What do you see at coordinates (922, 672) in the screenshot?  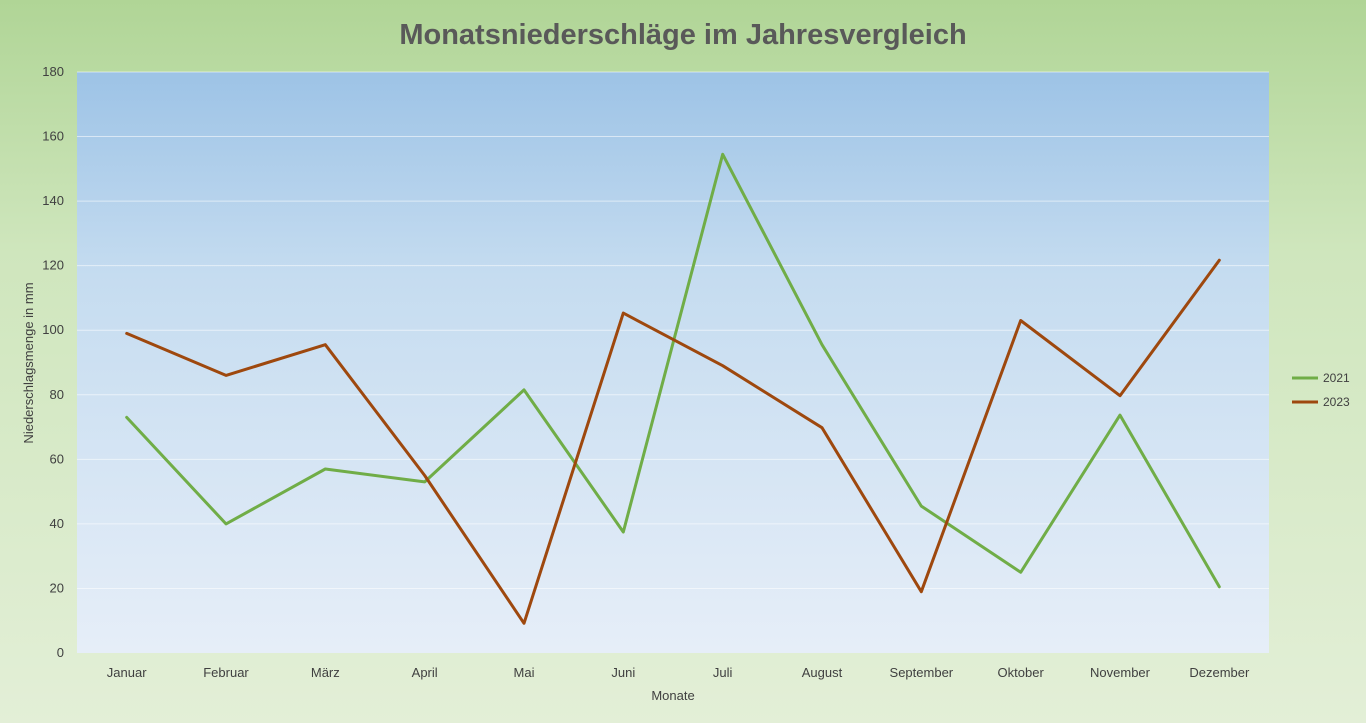 I see `x-tick-label: September` at bounding box center [922, 672].